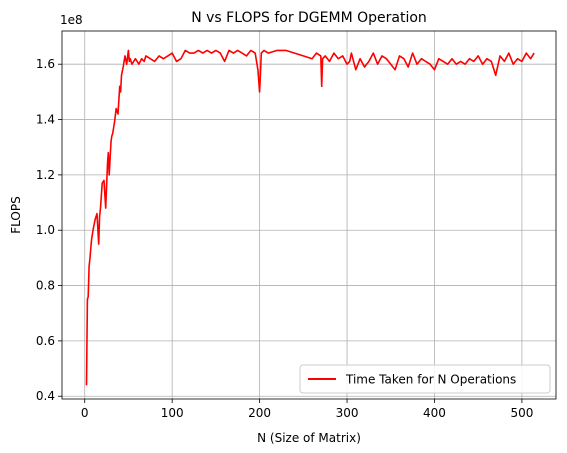 This screenshot has width=567, height=453. What do you see at coordinates (521, 413) in the screenshot?
I see `x-tick-label: 500` at bounding box center [521, 413].